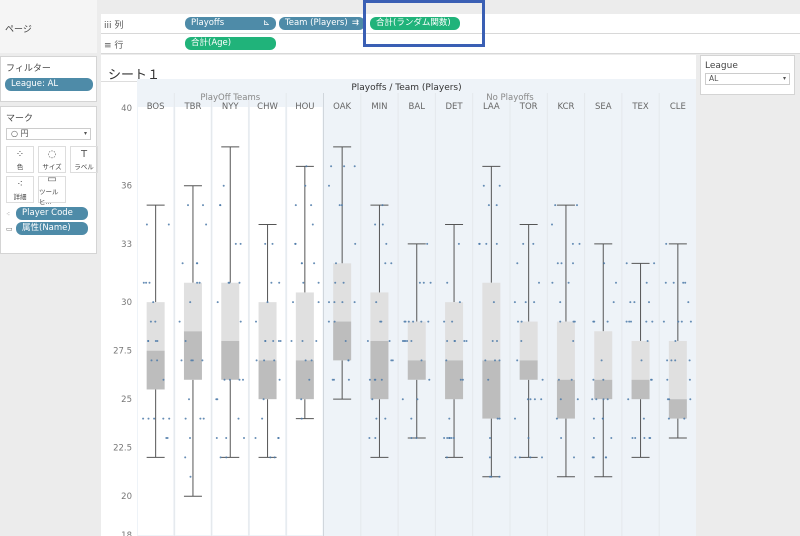 The height and width of the screenshot is (536, 800). I want to click on mark-button-size: ◌ サイズ, so click(52, 159).